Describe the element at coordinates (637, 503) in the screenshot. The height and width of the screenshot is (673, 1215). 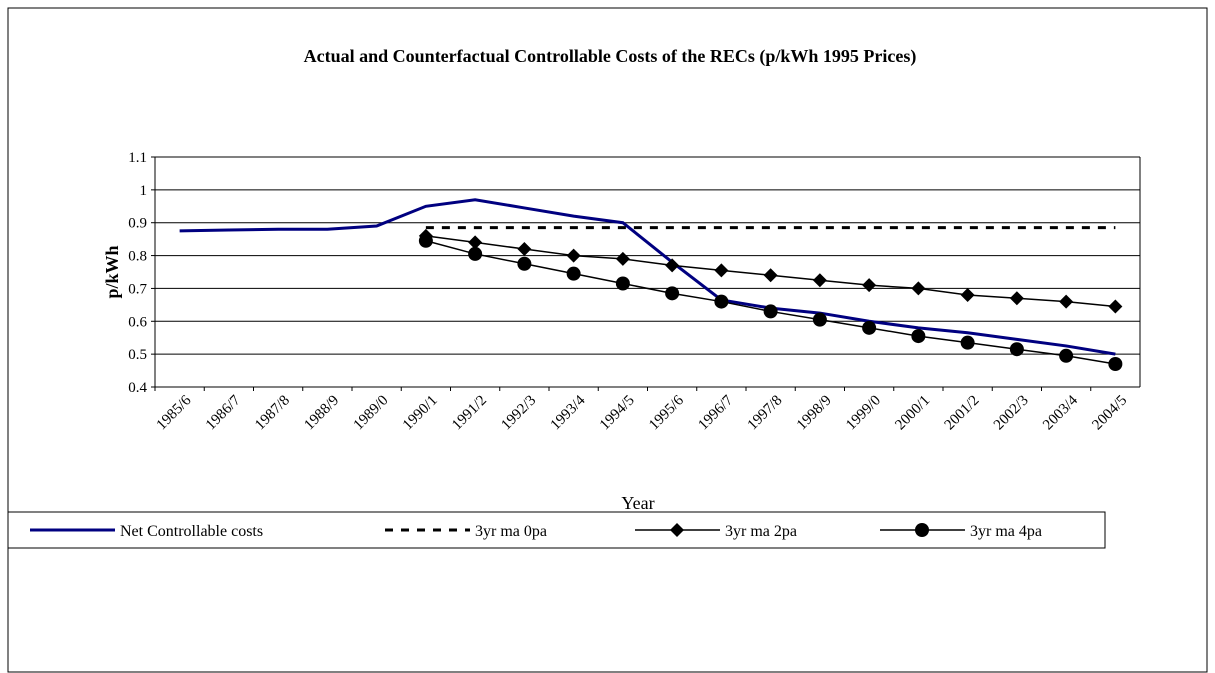
I see `x-axis-label: Year` at that location.